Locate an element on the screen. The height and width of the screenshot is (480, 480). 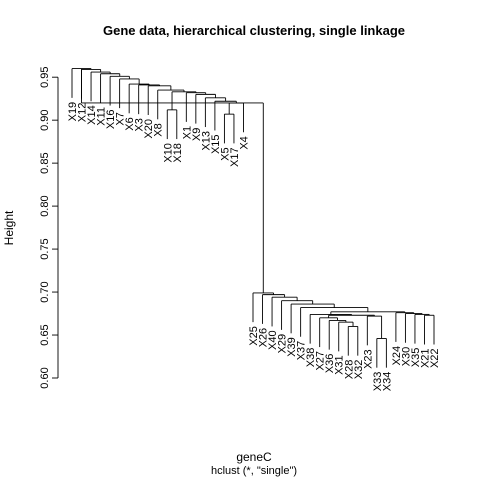
leaf-label: X5 is located at coordinates (225, 153).